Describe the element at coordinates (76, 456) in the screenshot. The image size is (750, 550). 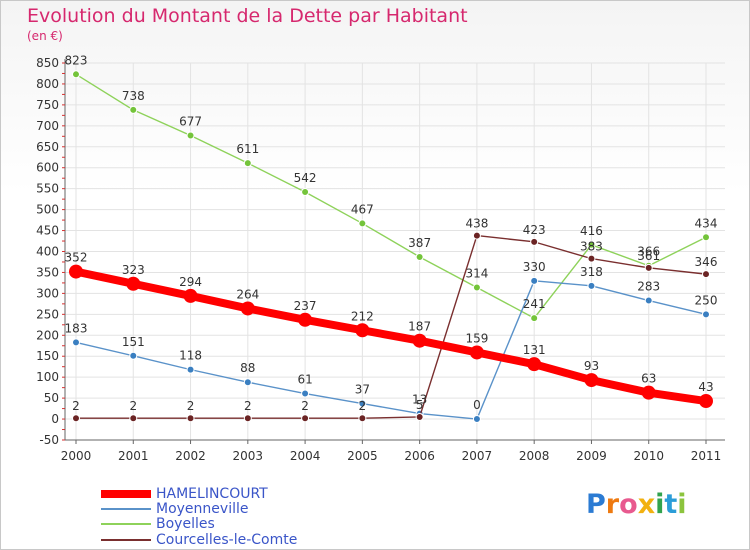
I see `x-tick-label: 2000` at that location.